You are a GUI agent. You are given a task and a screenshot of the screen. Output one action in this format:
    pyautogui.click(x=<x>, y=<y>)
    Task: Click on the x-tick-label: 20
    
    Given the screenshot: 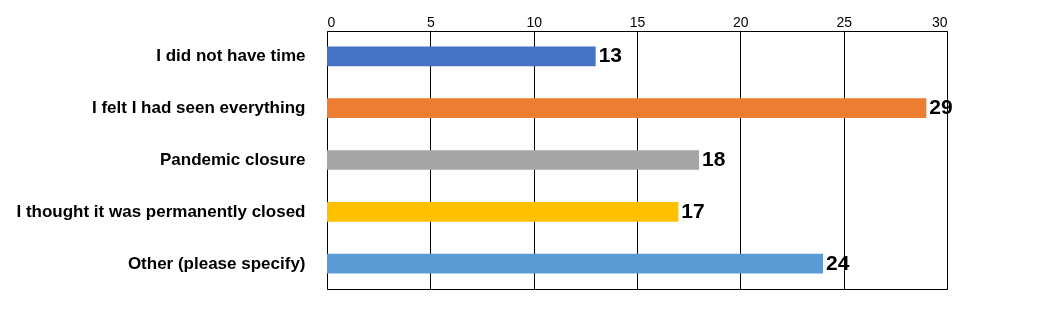 What is the action you would take?
    pyautogui.click(x=741, y=21)
    